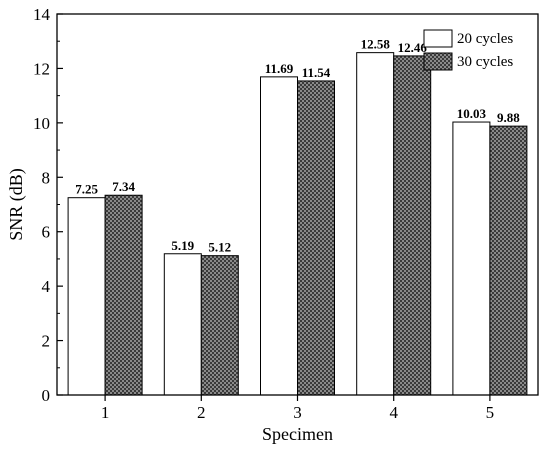 The height and width of the screenshot is (454, 550). Describe the element at coordinates (86, 189) in the screenshot. I see `data-label-s1-c1: 7.25` at that location.